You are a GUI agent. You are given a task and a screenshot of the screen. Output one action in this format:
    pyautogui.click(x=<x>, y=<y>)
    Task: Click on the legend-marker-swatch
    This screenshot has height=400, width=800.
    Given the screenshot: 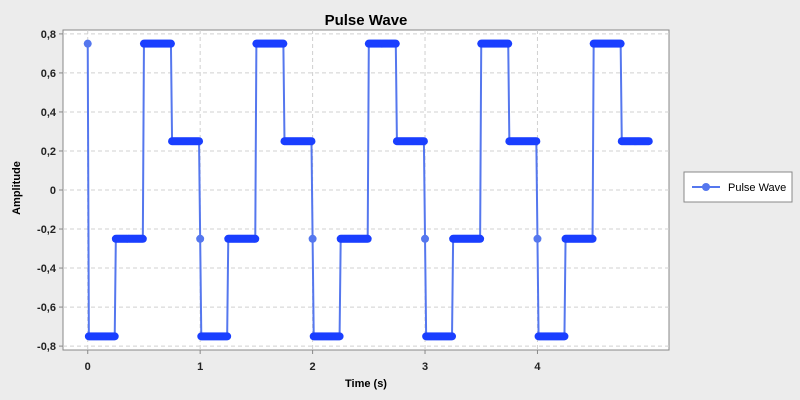 What is the action you would take?
    pyautogui.click(x=706, y=187)
    